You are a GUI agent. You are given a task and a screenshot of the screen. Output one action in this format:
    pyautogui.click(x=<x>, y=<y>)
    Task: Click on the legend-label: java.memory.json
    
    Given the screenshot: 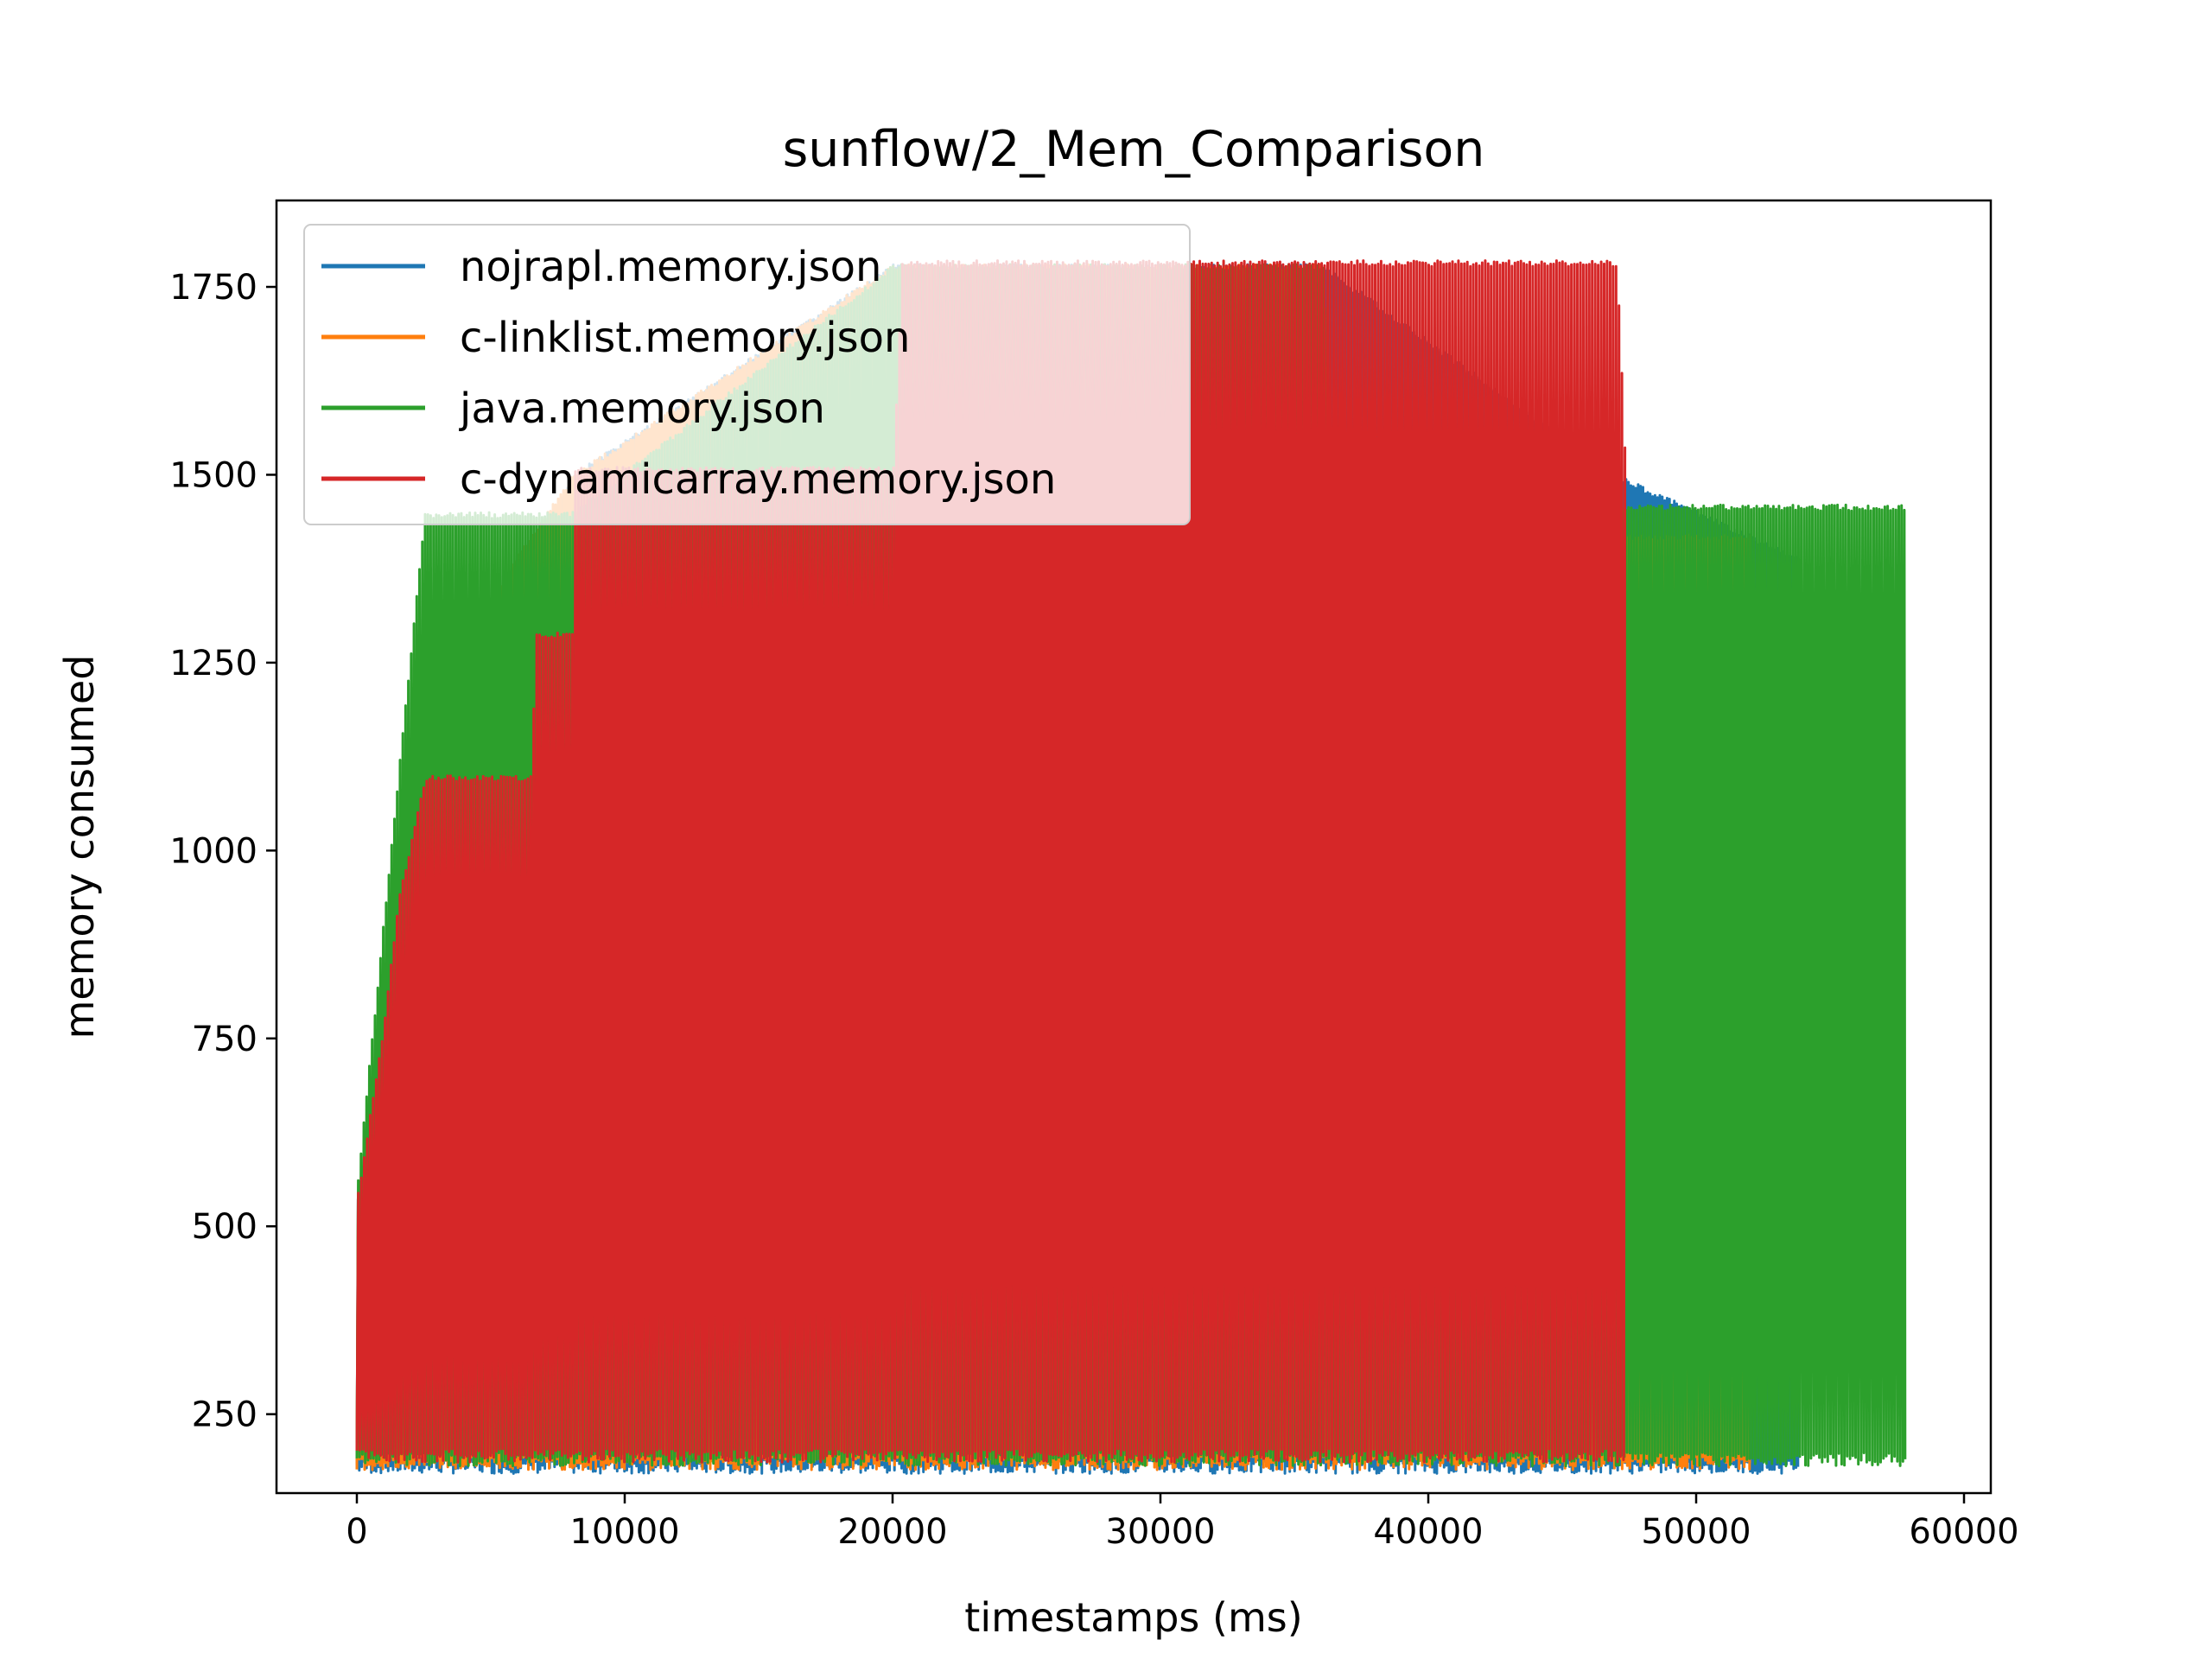 What is the action you would take?
    pyautogui.click(x=642, y=409)
    